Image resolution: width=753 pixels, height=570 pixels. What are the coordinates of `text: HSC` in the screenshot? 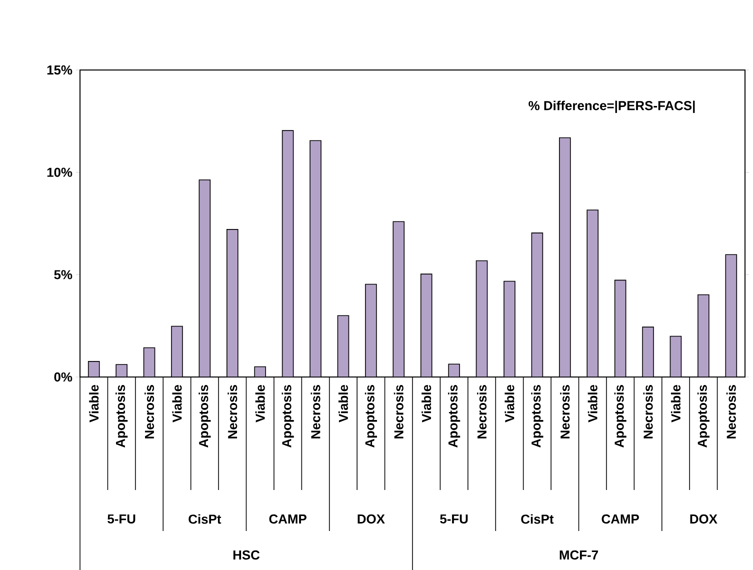 It's located at (246, 555).